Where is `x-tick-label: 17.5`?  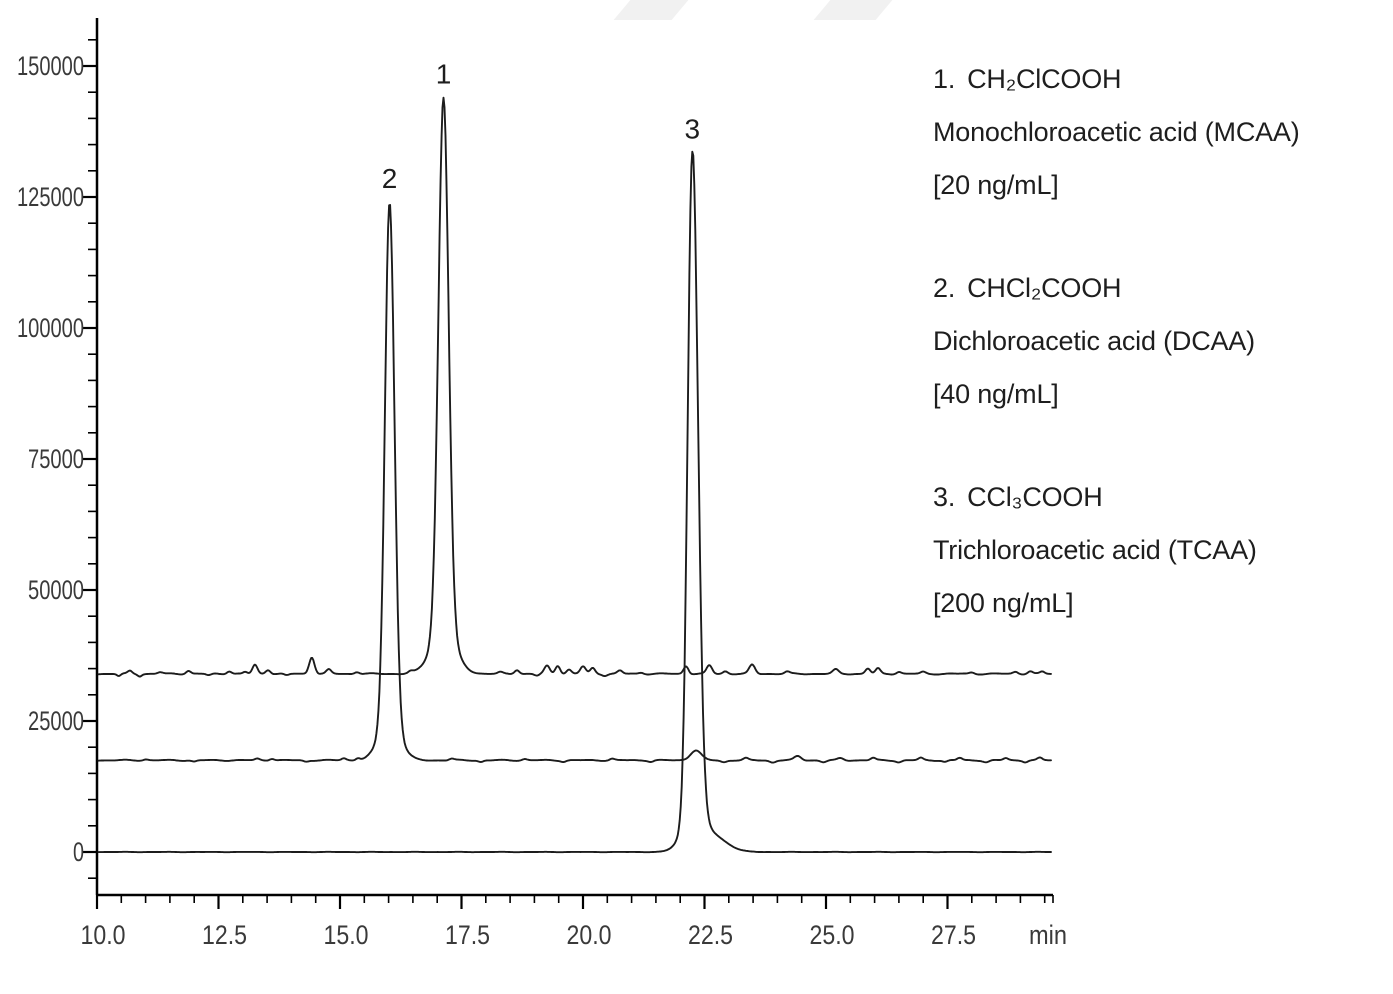
x-tick-label: 17.5 is located at coordinates (467, 935).